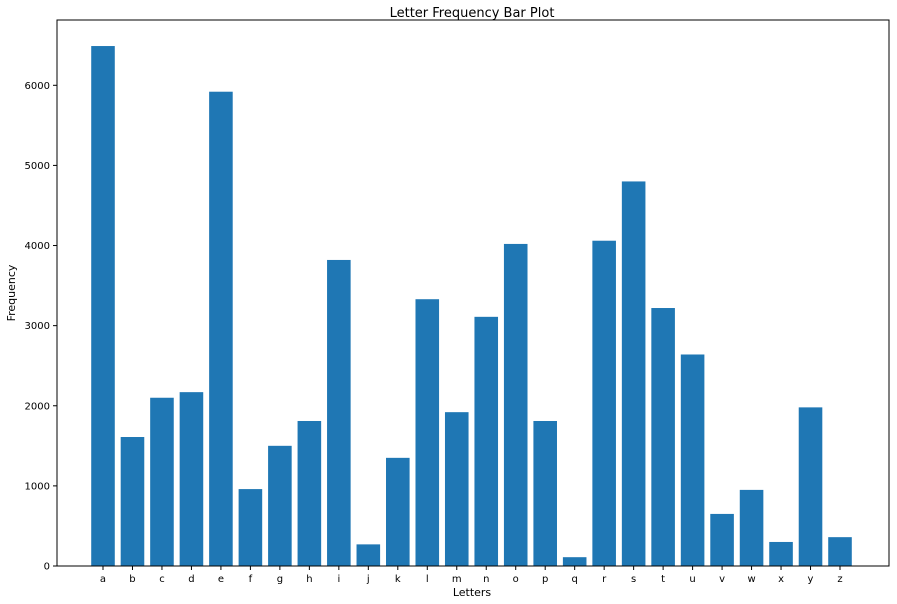 This screenshot has height=604, width=897. What do you see at coordinates (663, 579) in the screenshot?
I see `x-tick-label: t` at bounding box center [663, 579].